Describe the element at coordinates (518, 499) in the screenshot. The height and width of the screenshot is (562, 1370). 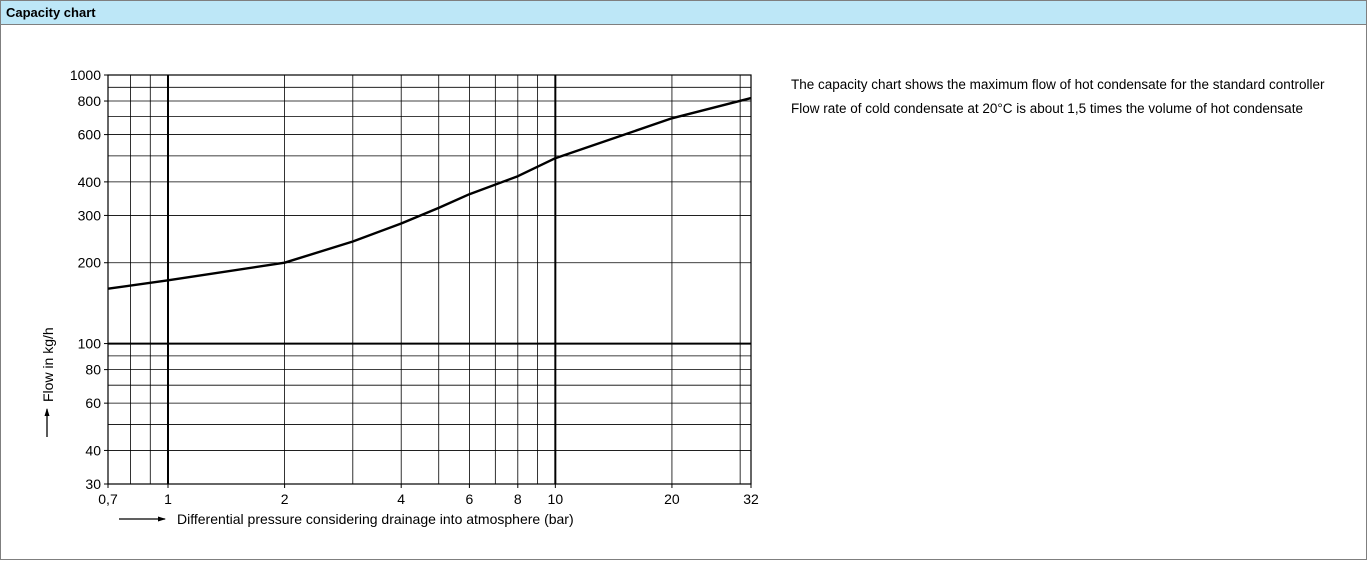
I see `x-tick-label: 8` at that location.